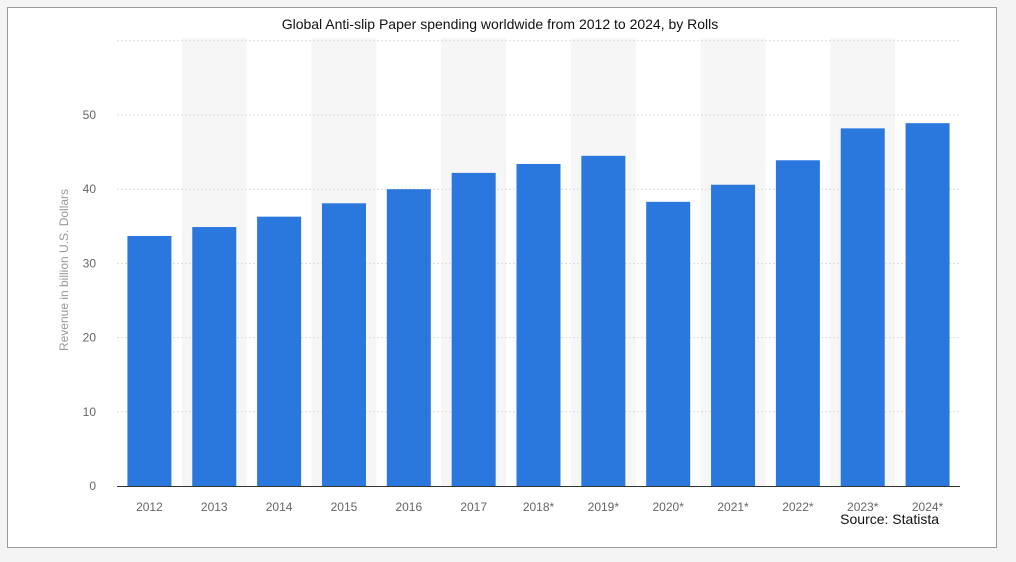 The image size is (1016, 562). What do you see at coordinates (669, 507) in the screenshot?
I see `x-tick-label: 2020*` at bounding box center [669, 507].